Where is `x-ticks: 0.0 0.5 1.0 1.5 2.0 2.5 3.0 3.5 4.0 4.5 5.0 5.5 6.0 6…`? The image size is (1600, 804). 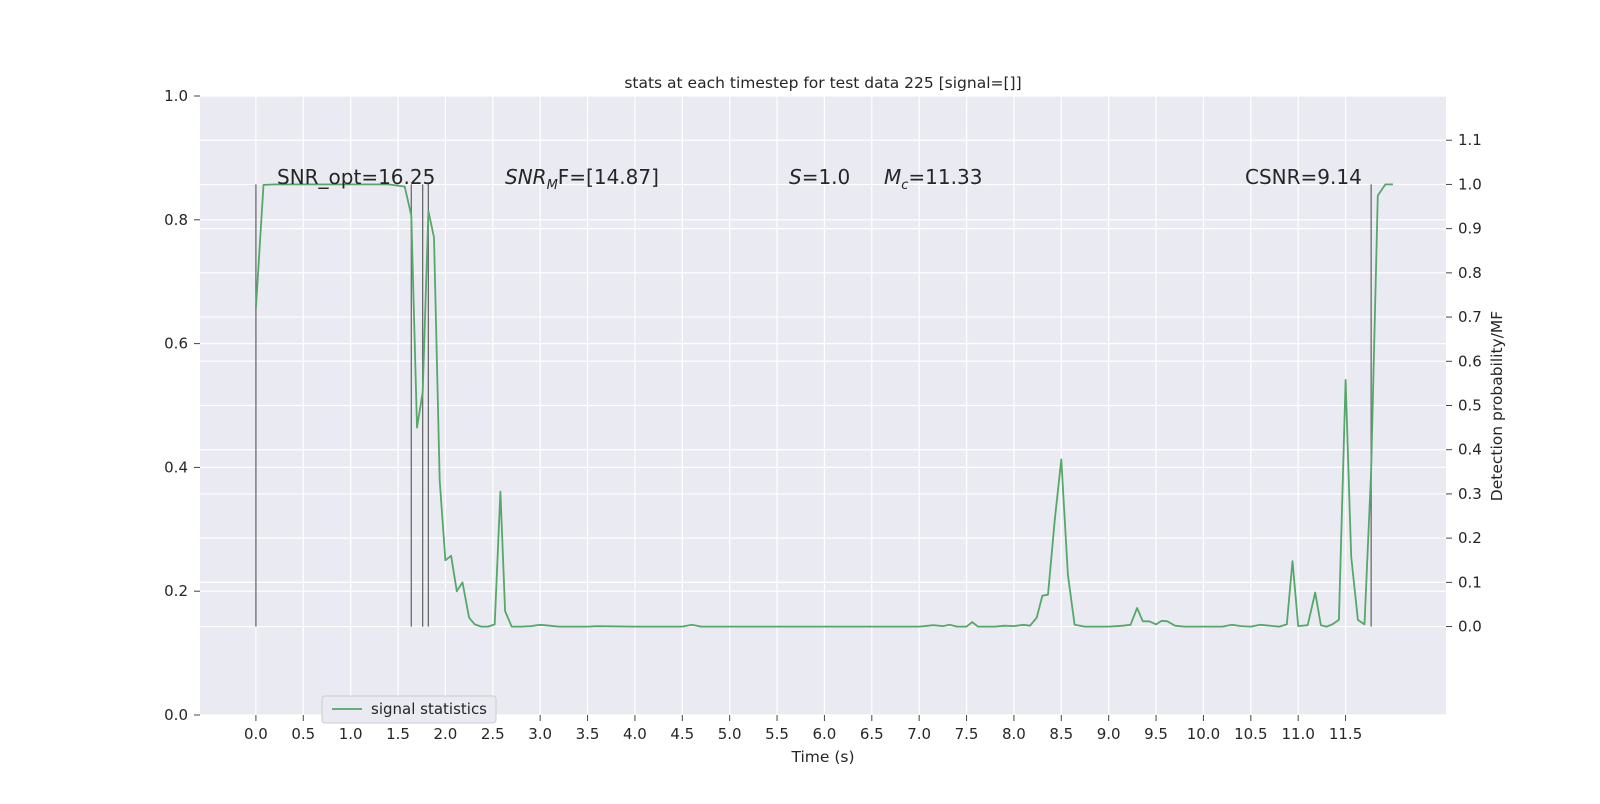
x-ticks: 0.0 0.5 1.0 1.5 2.0 2.5 3.0 3.5 4.0 4.5 5.0 5.5 6.0 6… is located at coordinates (803, 729).